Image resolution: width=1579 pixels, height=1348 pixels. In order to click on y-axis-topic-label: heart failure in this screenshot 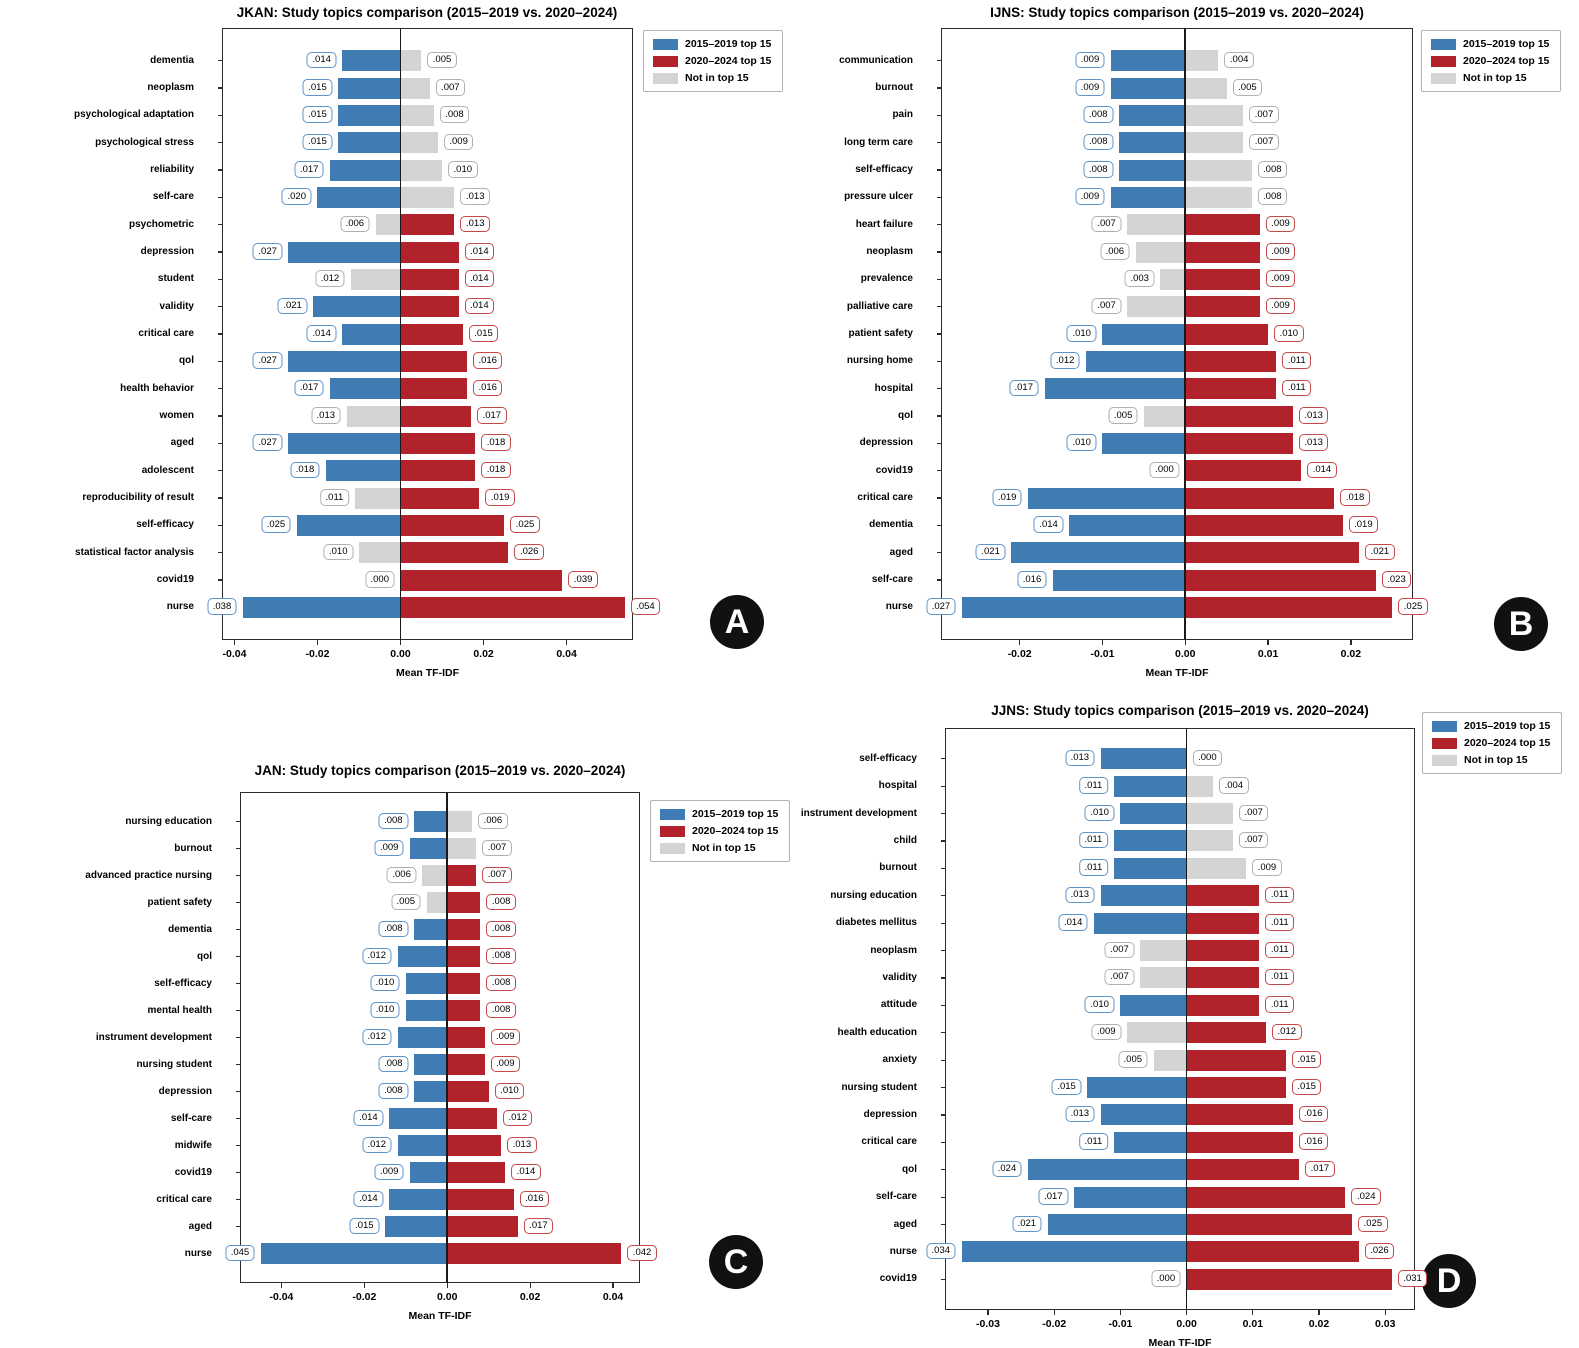, I will do `click(884, 224)`.